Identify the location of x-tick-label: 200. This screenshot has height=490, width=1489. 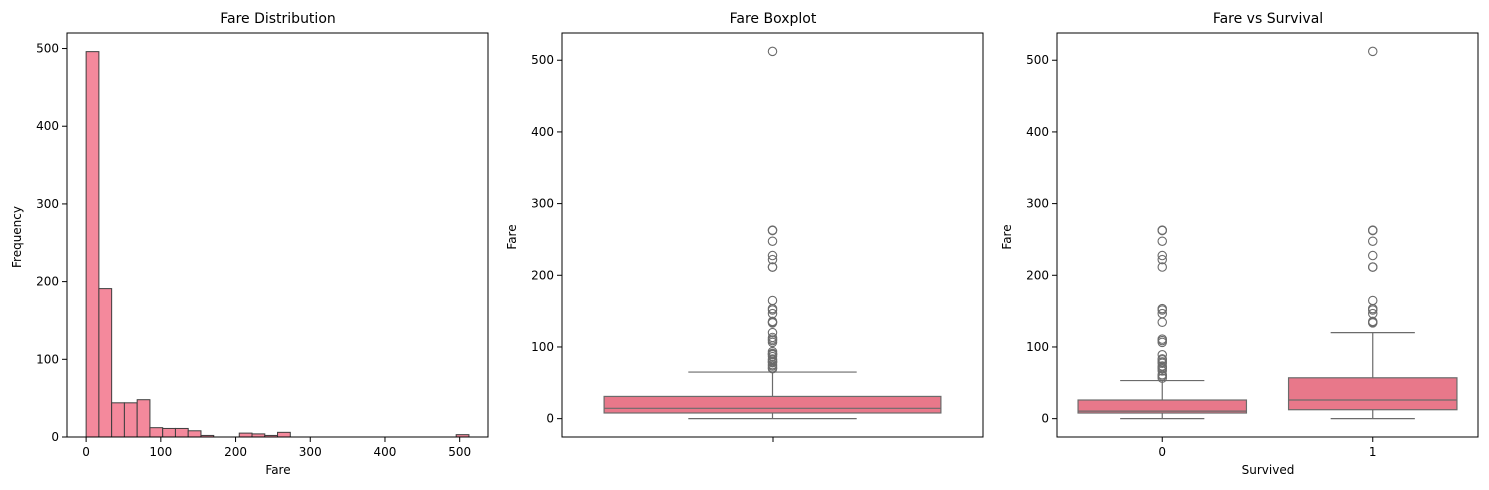
(235, 452).